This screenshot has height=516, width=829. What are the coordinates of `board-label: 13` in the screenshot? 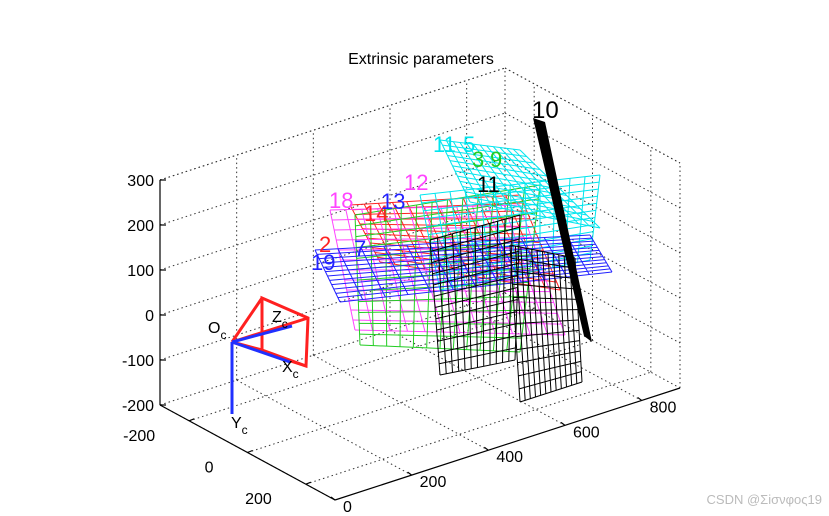 It's located at (393, 201).